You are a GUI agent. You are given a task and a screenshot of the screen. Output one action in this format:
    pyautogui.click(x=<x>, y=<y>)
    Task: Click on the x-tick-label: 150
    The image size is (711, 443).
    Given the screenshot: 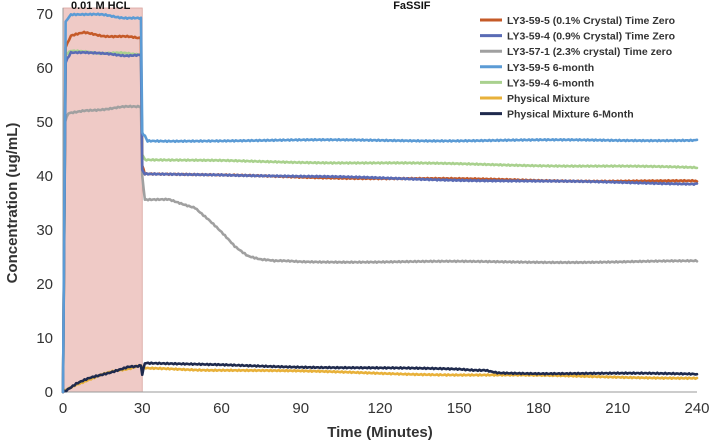 What is the action you would take?
    pyautogui.click(x=459, y=408)
    